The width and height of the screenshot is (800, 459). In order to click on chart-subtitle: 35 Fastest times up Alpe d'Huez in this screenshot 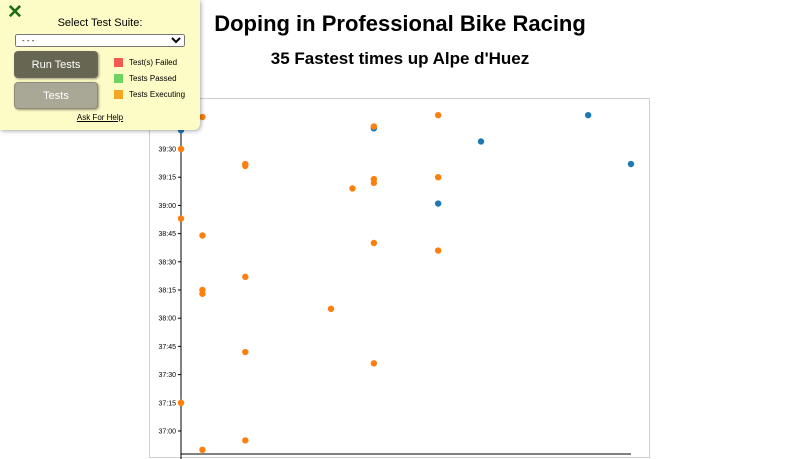, I will do `click(400, 58)`.